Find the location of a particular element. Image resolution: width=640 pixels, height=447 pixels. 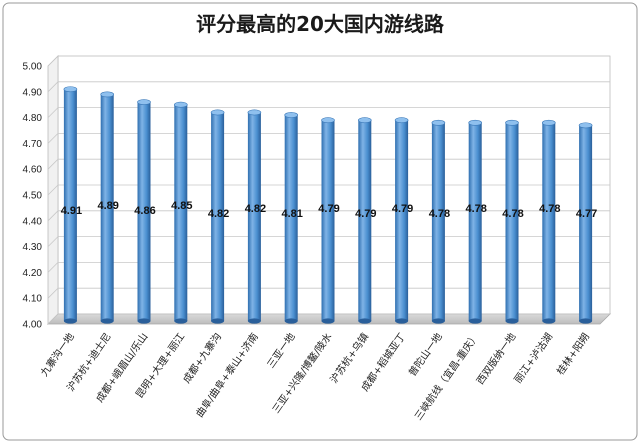

y-tick-label: 4.60 is located at coordinates (33, 170).